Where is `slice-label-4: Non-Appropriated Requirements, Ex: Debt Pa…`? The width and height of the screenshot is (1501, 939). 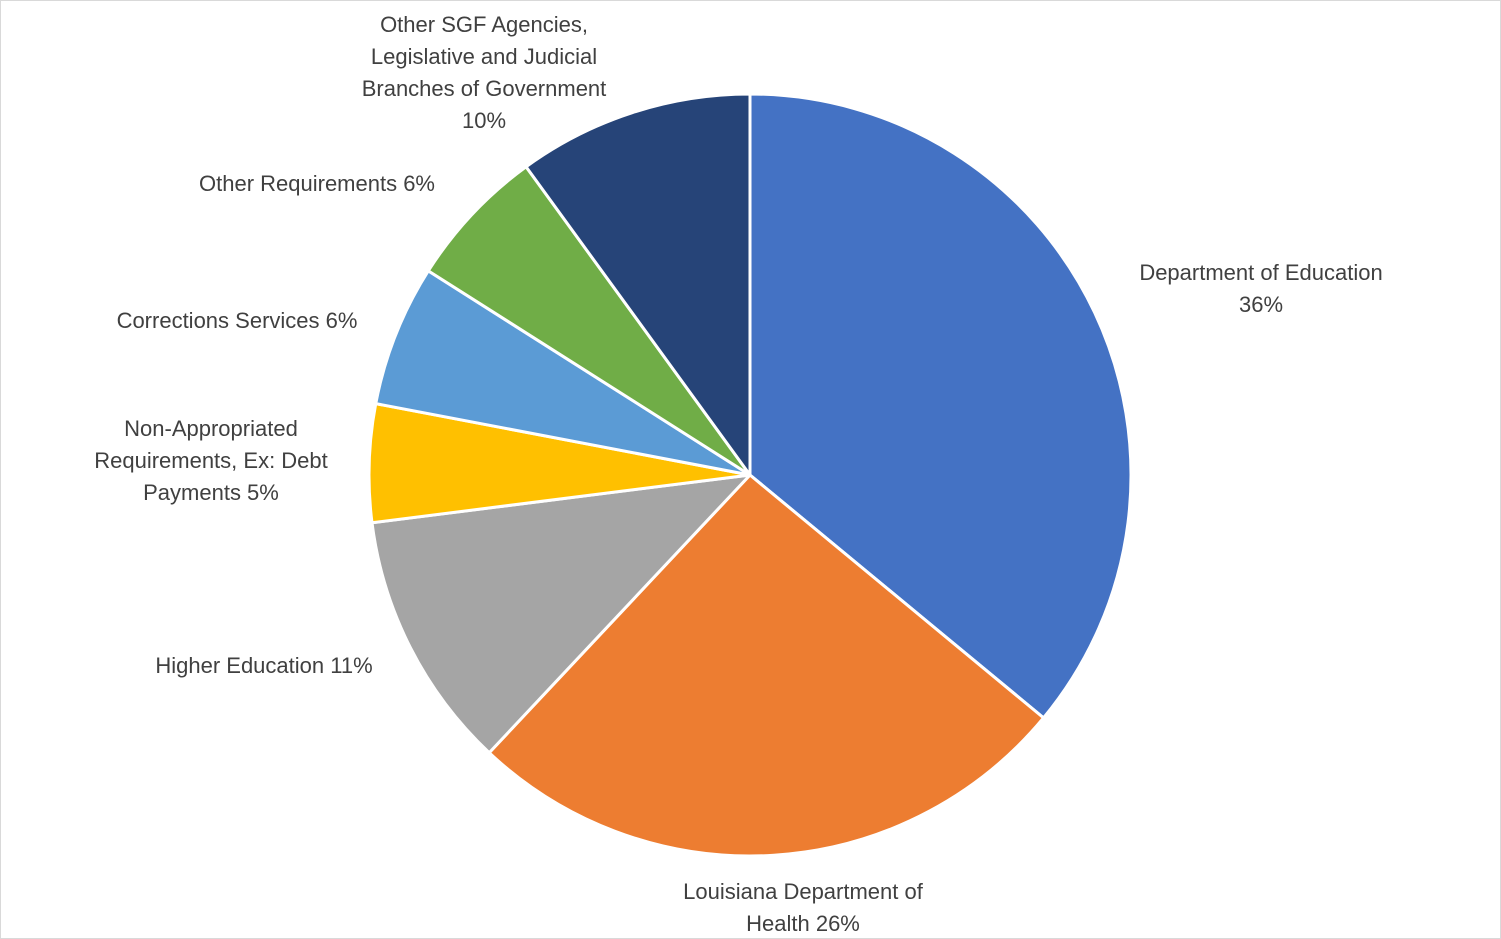
slice-label-4: Non-Appropriated Requirements, Ex: Debt Pa… is located at coordinates (211, 460).